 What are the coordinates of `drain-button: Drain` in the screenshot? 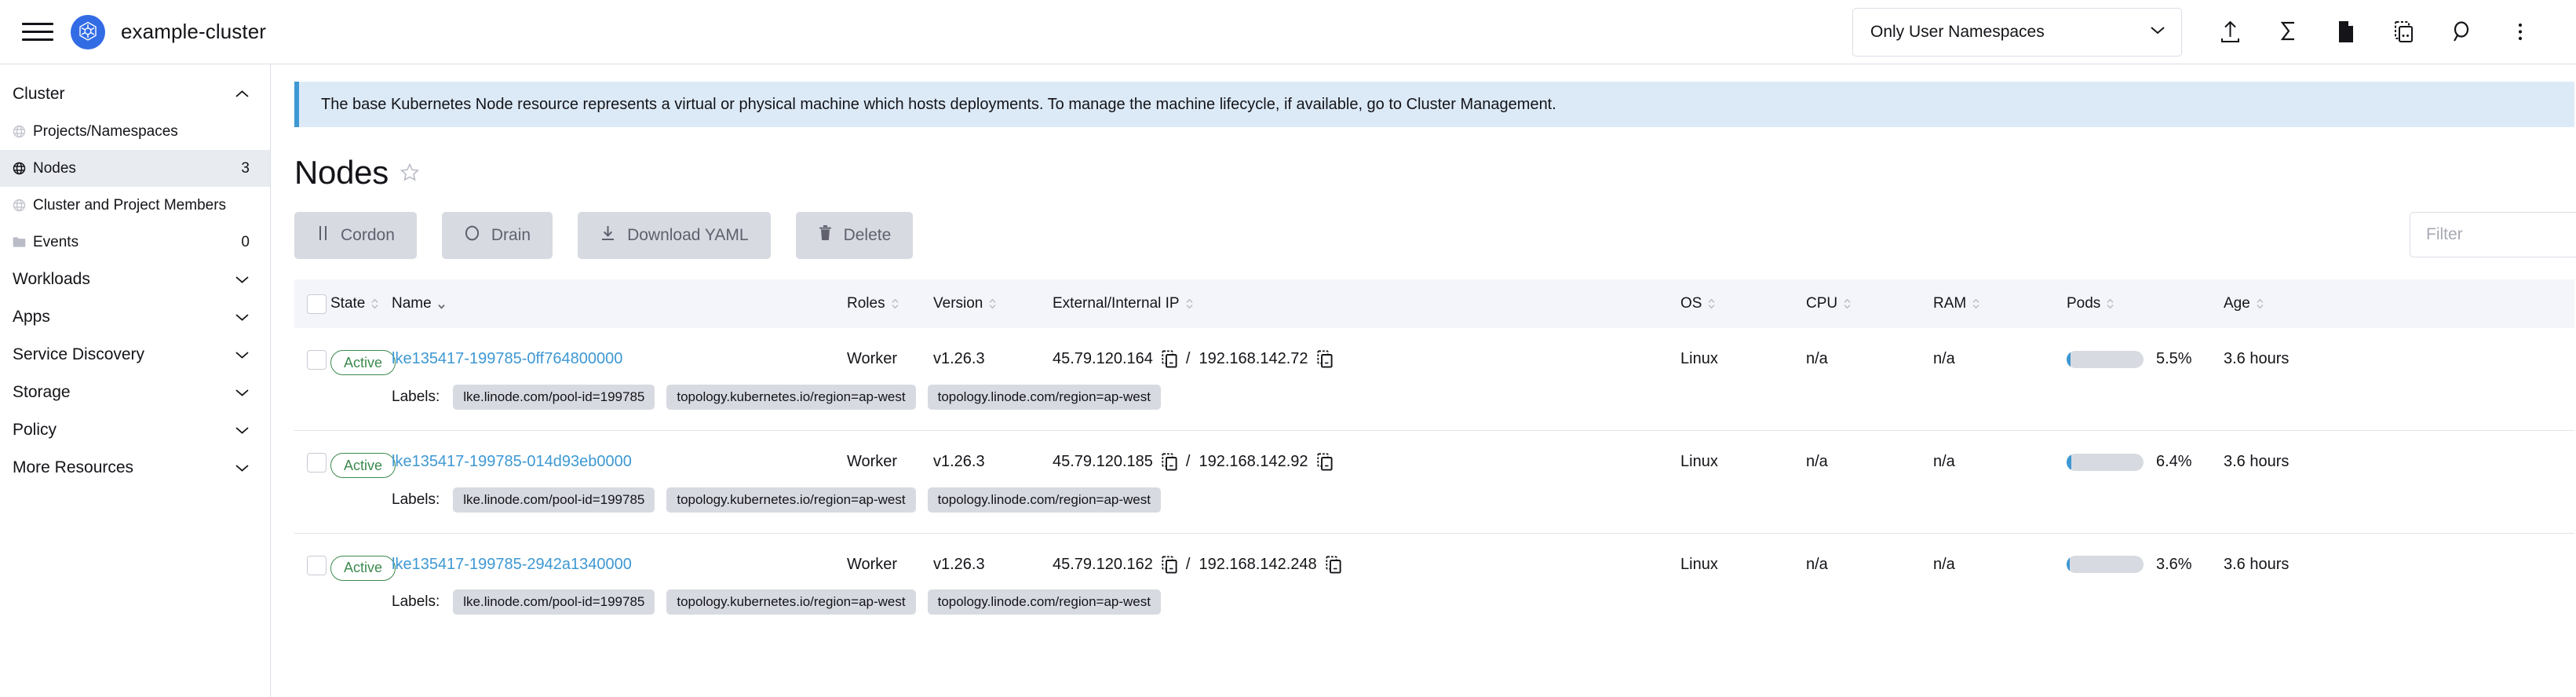 It's located at (497, 235).